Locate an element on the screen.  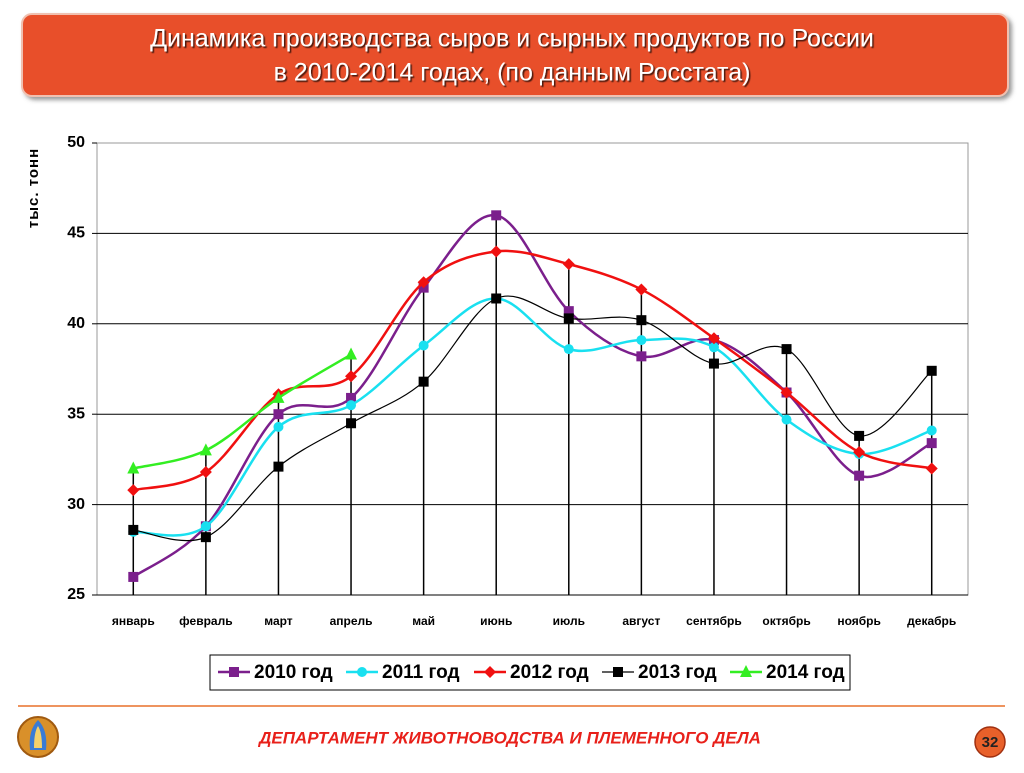
x-tick-label: октябрь is located at coordinates (786, 621).